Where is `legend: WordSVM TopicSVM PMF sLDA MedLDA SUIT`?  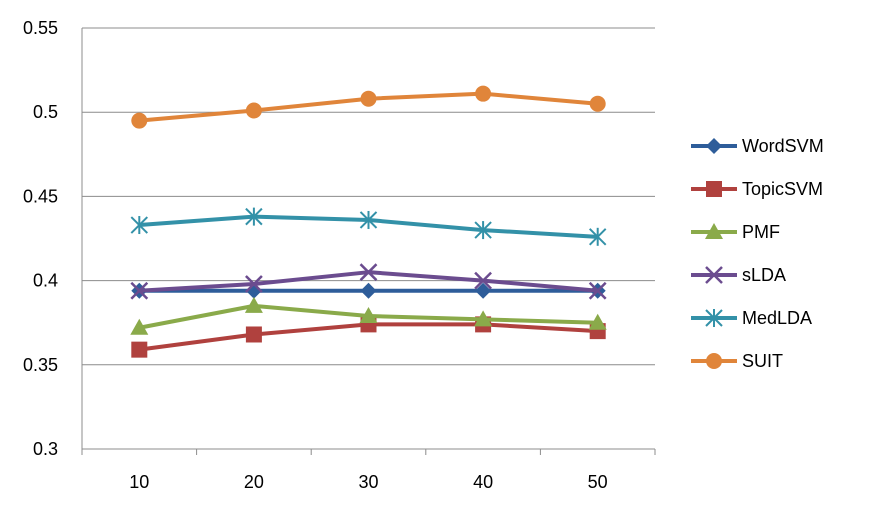 legend: WordSVM TopicSVM PMF sLDA MedLDA SUIT is located at coordinates (757, 253).